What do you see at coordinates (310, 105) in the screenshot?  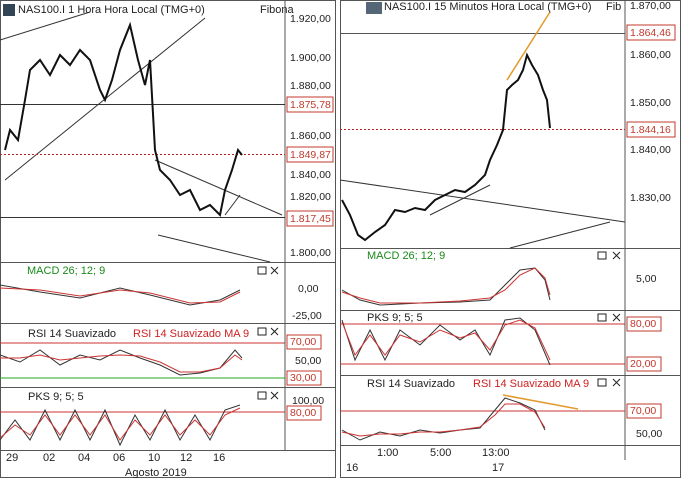 I see `price-flag: 1.875,78` at bounding box center [310, 105].